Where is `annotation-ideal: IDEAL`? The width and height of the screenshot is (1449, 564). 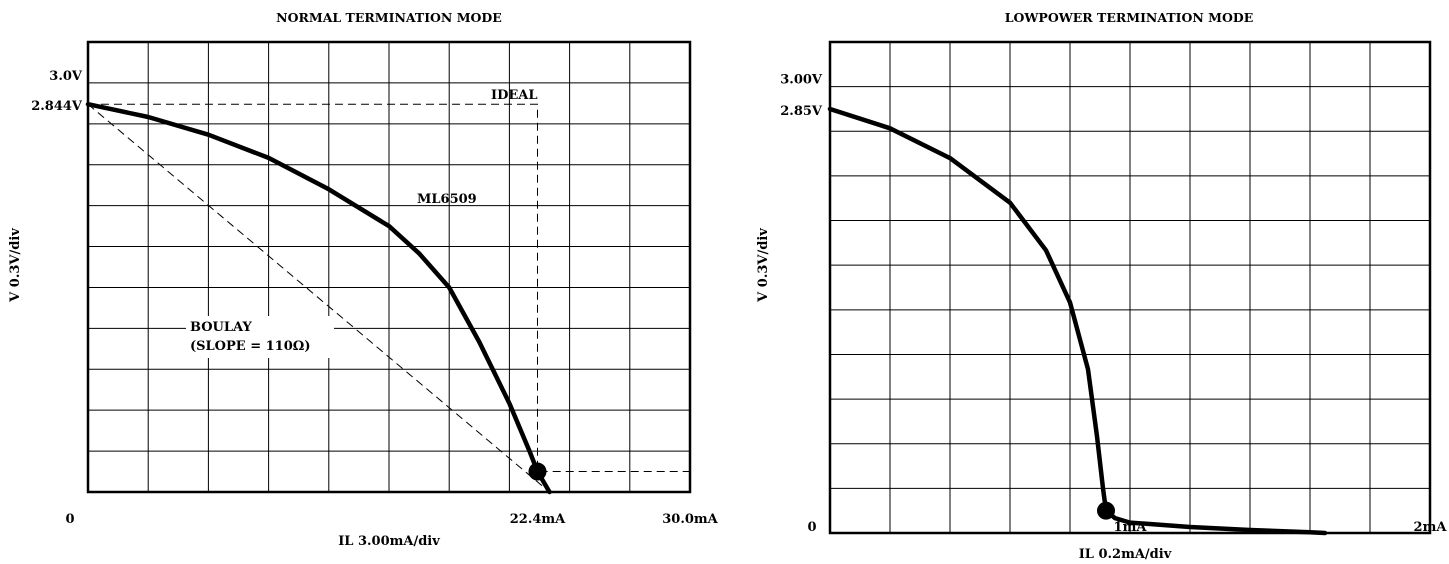
annotation-ideal: IDEAL is located at coordinates (514, 95).